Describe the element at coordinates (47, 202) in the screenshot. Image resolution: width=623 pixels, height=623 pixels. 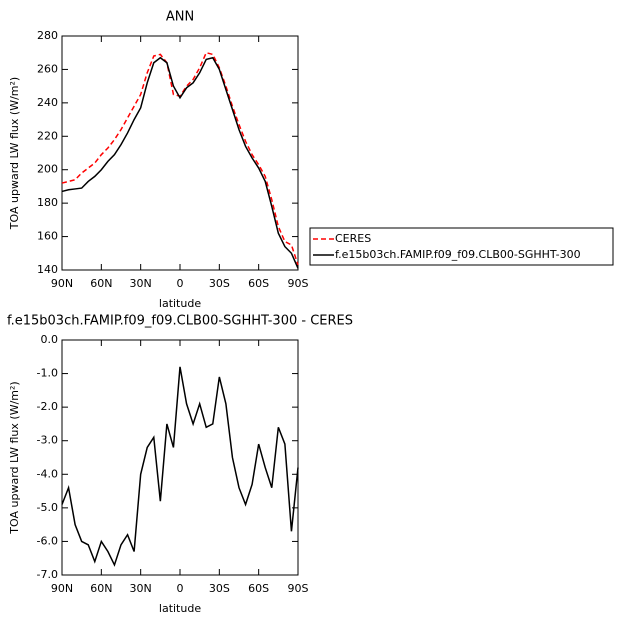
I see `y-tick-label: 180` at that location.